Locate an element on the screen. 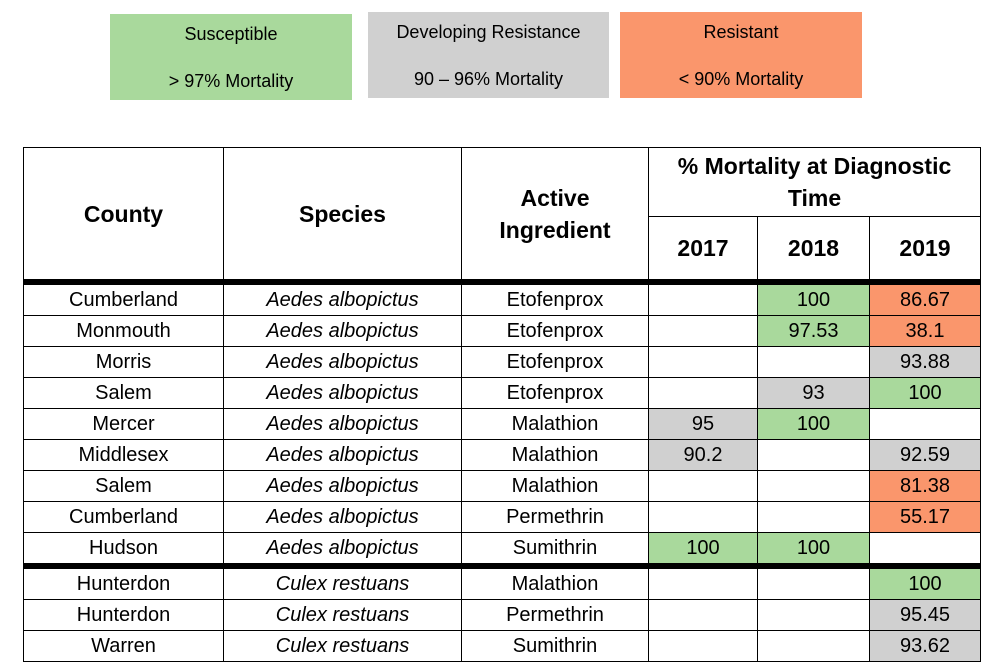 The width and height of the screenshot is (1006, 672). table-row: Warren Culex restuans Sumithrin 93.62 is located at coordinates (502, 646).